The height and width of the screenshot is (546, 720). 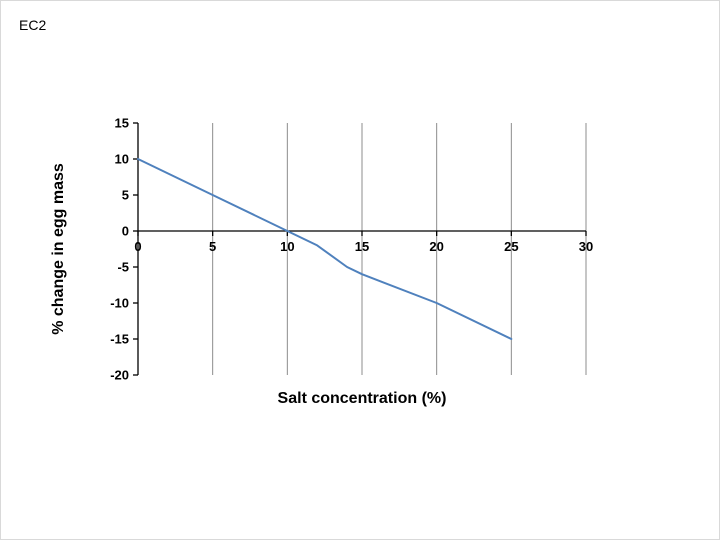 What do you see at coordinates (511, 246) in the screenshot?
I see `x-tick-label: 25` at bounding box center [511, 246].